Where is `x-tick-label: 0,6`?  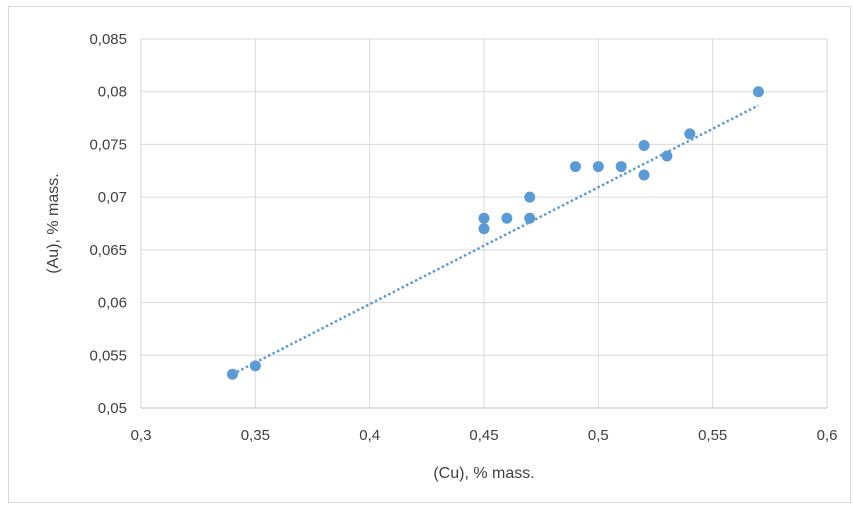 x-tick-label: 0,6 is located at coordinates (827, 435).